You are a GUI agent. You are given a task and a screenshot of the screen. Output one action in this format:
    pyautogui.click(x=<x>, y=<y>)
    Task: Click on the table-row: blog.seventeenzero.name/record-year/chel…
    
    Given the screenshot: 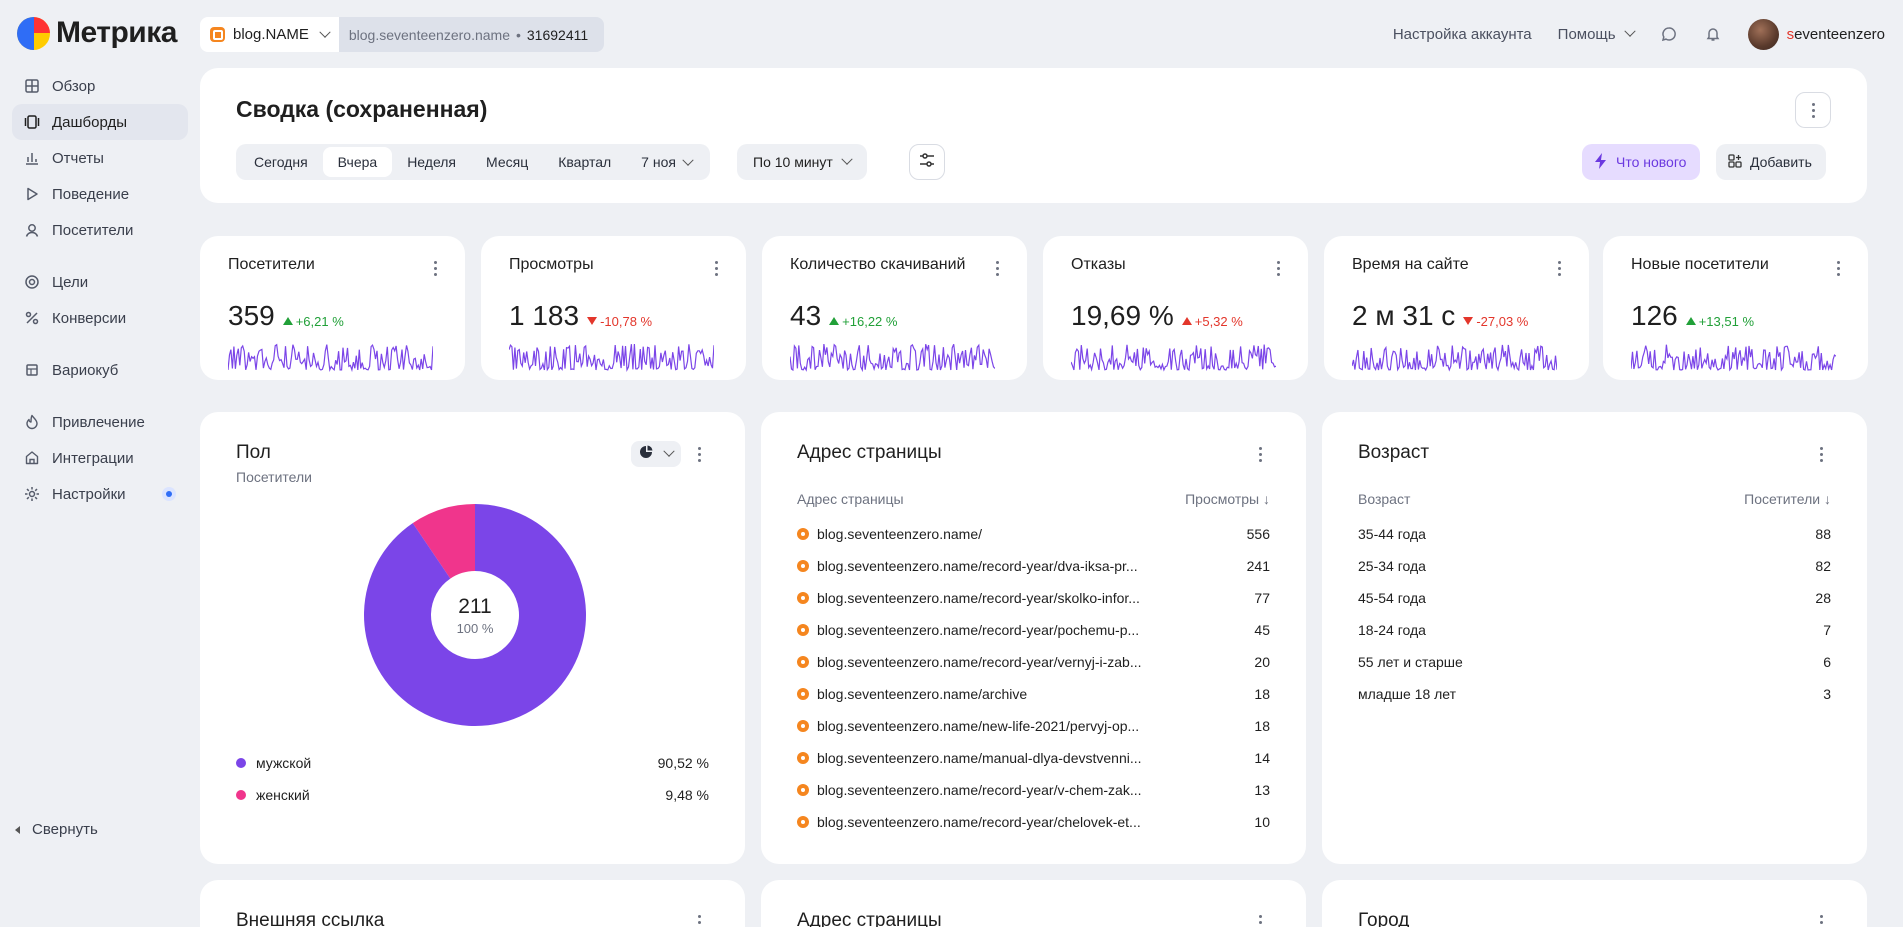 What is the action you would take?
    pyautogui.click(x=1033, y=822)
    